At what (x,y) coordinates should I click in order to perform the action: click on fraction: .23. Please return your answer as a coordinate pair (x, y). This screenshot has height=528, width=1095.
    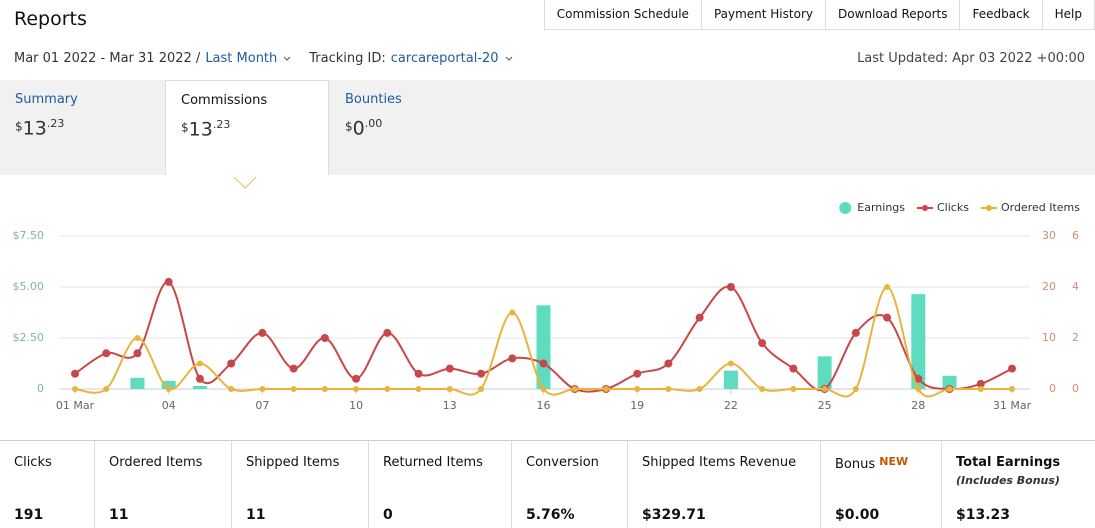
    Looking at the image, I should click on (221, 124).